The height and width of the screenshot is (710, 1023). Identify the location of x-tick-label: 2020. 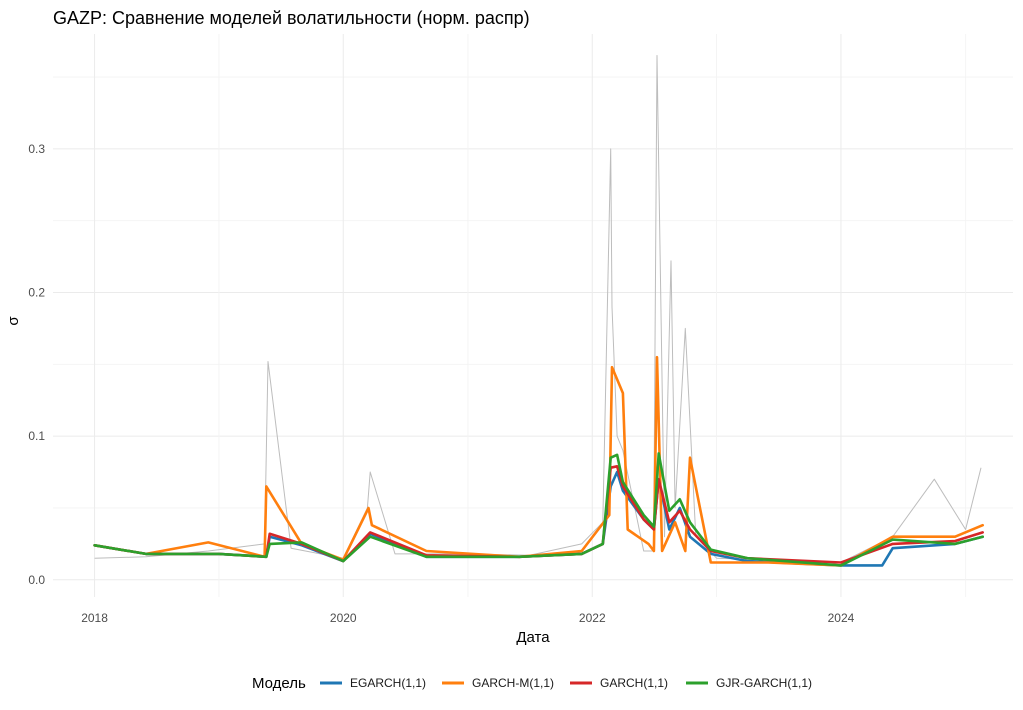
(343, 618).